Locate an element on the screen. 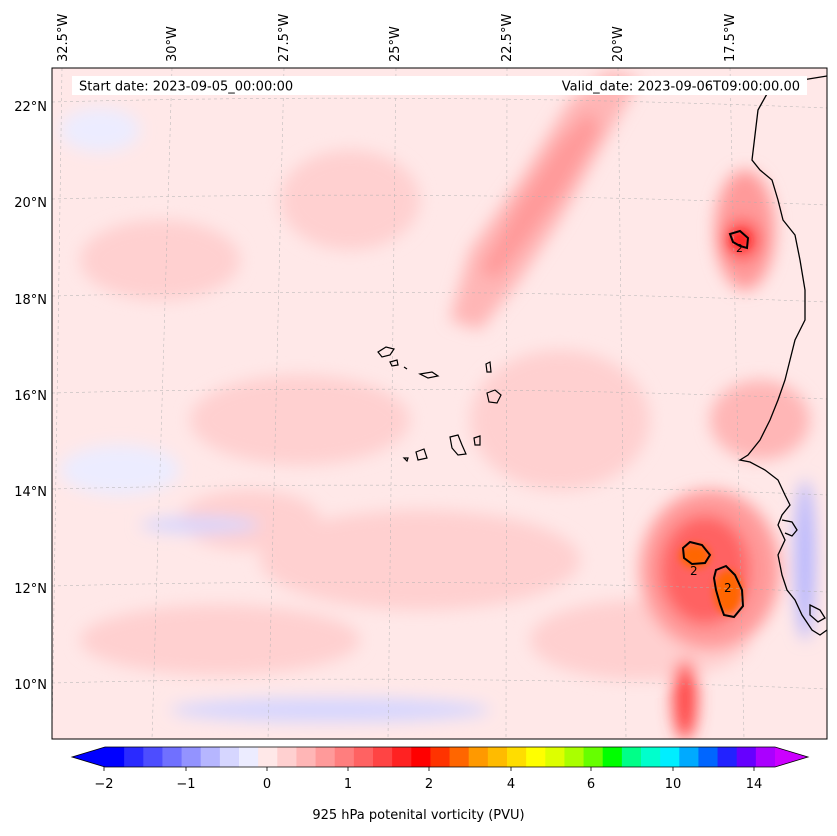 Image resolution: width=837 pixels, height=836 pixels. lat-label: 18°N is located at coordinates (30, 300).